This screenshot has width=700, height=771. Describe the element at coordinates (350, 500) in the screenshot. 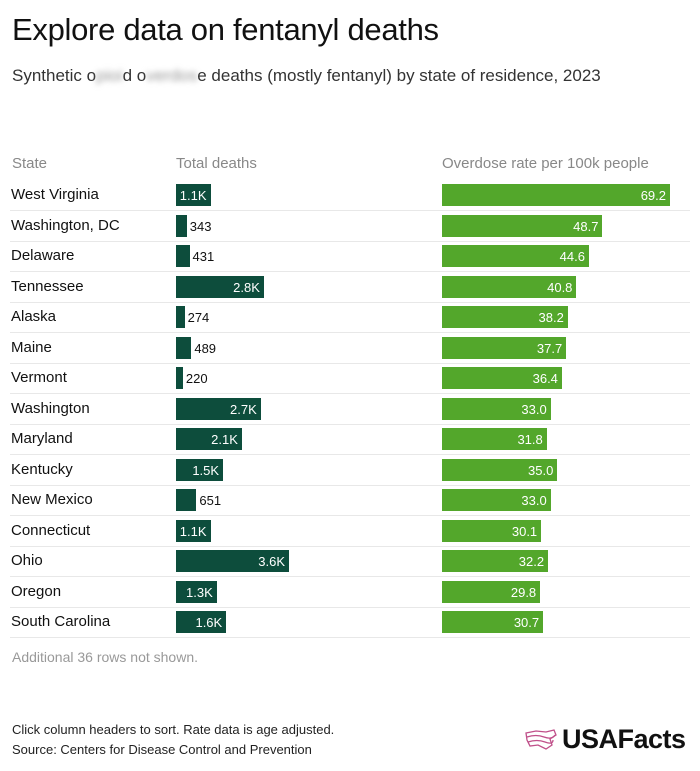

I see `table-row: New Mexico 651 33.0` at that location.